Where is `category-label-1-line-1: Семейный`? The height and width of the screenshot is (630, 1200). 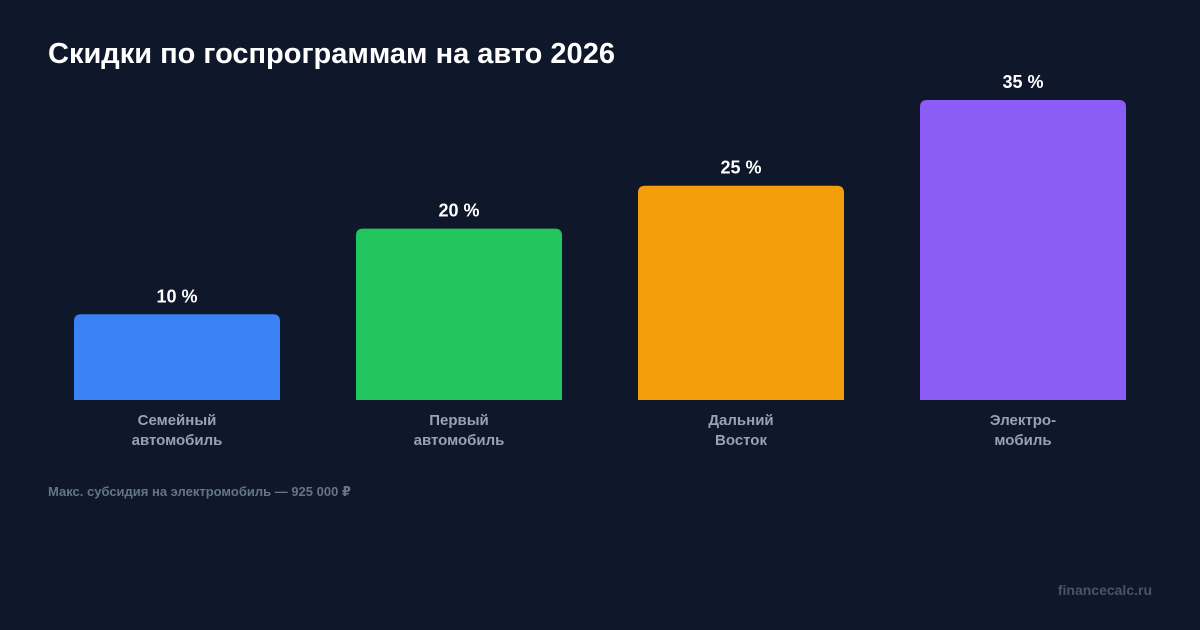 category-label-1-line-1: Семейный is located at coordinates (177, 420).